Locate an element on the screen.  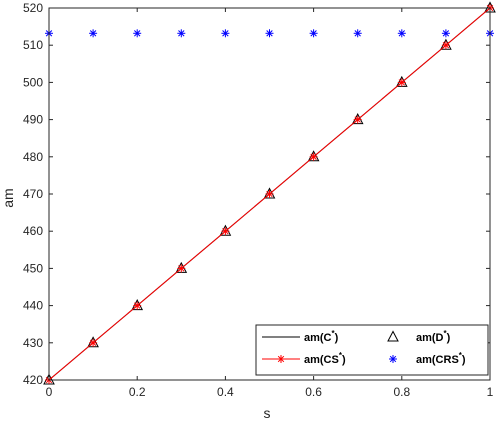
legend-entry: am(CRS*) is located at coordinates (427, 358).